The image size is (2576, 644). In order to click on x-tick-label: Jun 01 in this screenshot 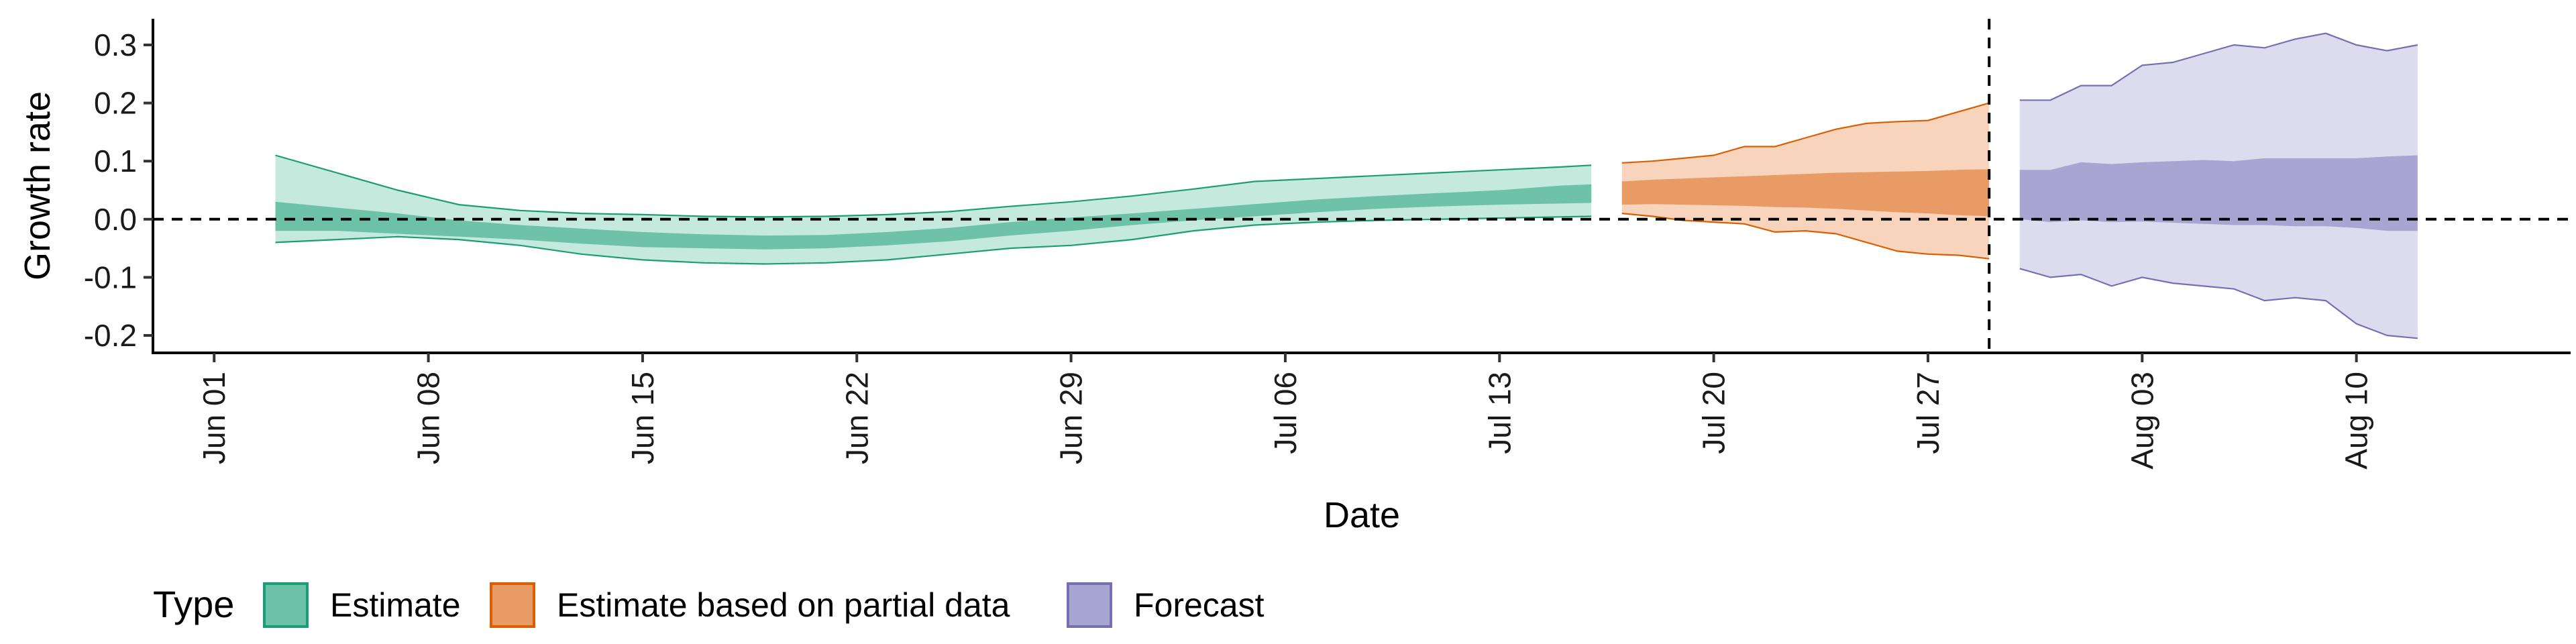, I will do `click(214, 418)`.